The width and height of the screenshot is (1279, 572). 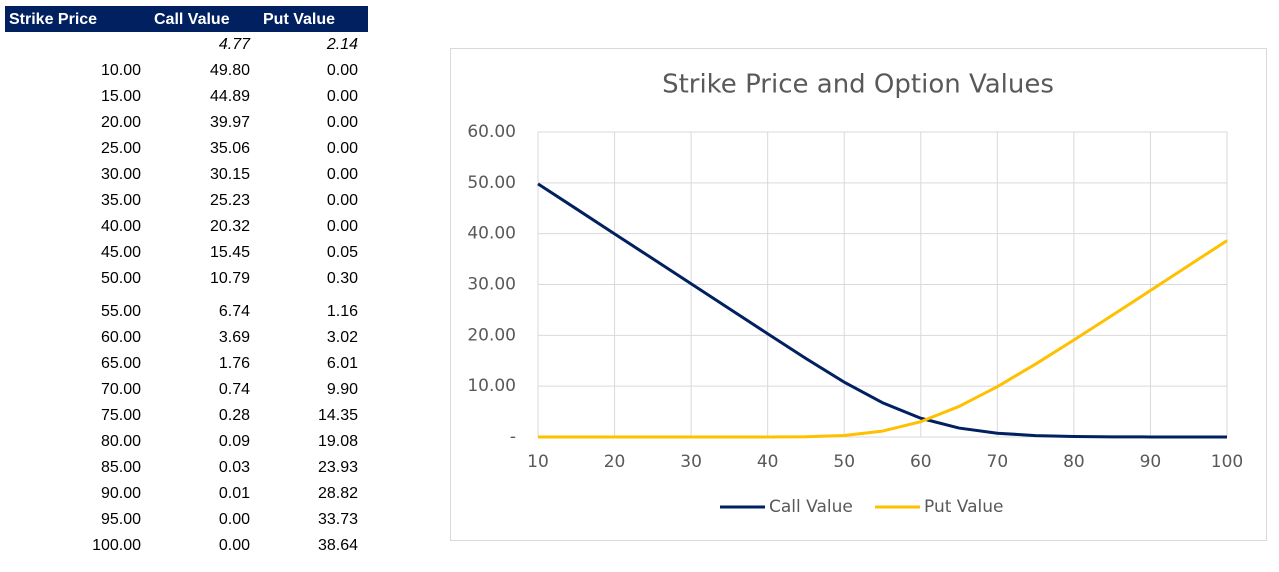 What do you see at coordinates (338, 519) in the screenshot?
I see `table-cell: 33.73` at bounding box center [338, 519].